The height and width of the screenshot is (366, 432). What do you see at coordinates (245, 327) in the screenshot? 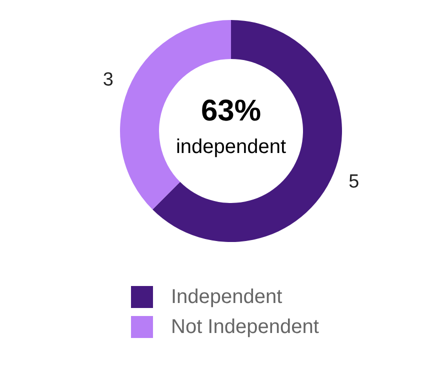
I see `legend-label: Not Independent` at bounding box center [245, 327].